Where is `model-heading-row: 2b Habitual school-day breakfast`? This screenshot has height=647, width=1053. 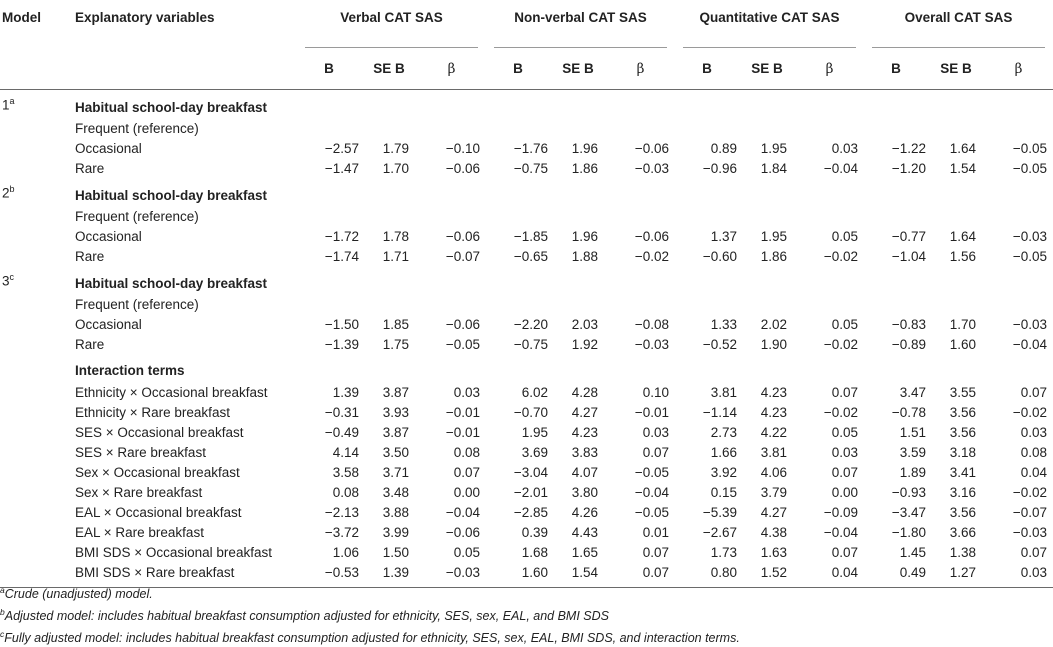
model-heading-row: 2b Habitual school-day breakfast is located at coordinates (526, 192).